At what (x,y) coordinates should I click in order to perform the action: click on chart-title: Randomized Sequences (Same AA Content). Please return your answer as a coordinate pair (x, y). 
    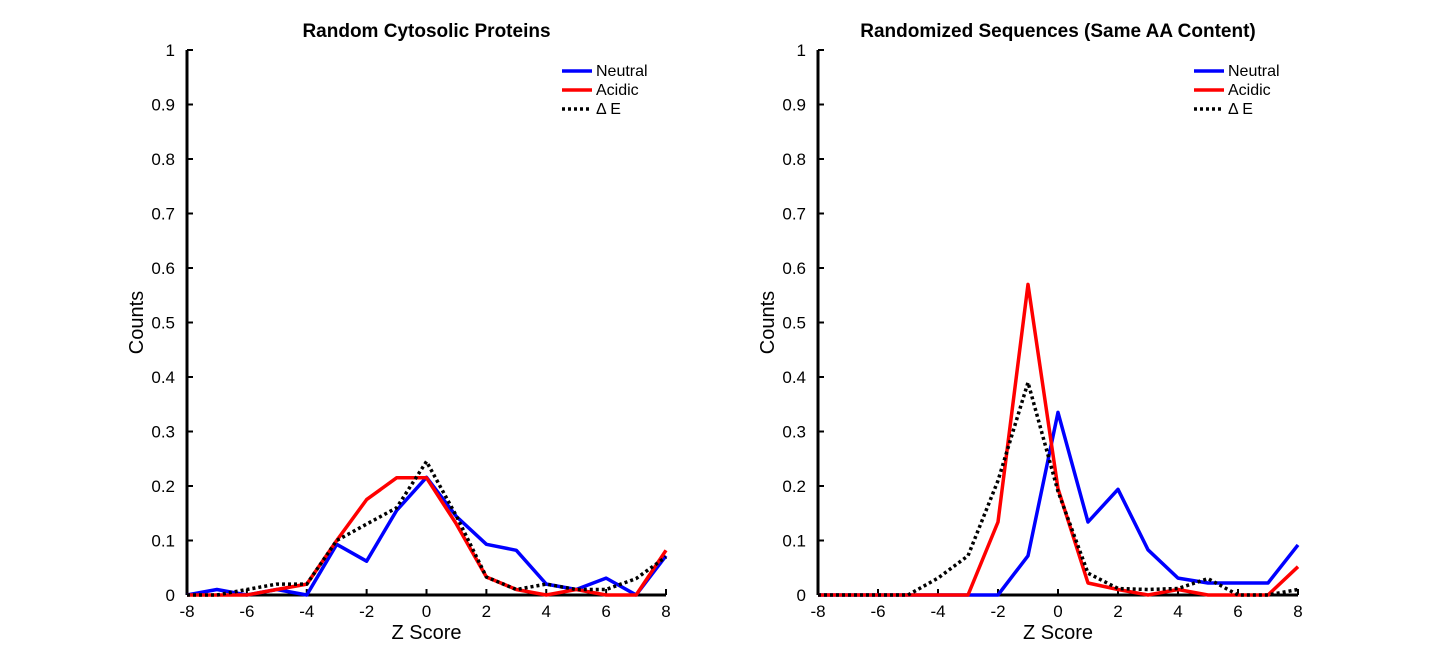
    Looking at the image, I should click on (1058, 31).